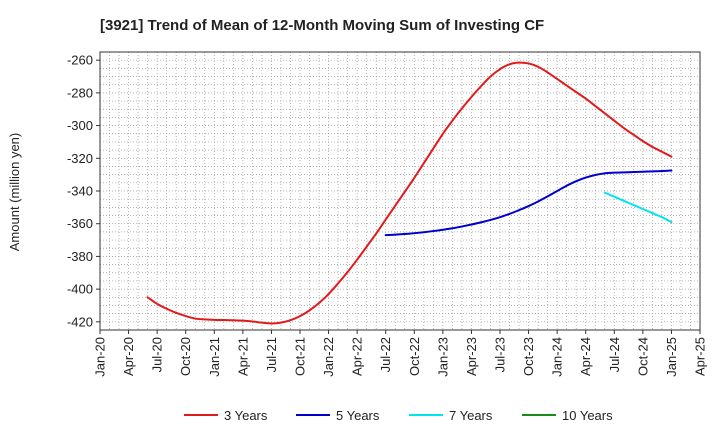  Describe the element at coordinates (80, 289) in the screenshot. I see `y-tick-label: -400` at that location.